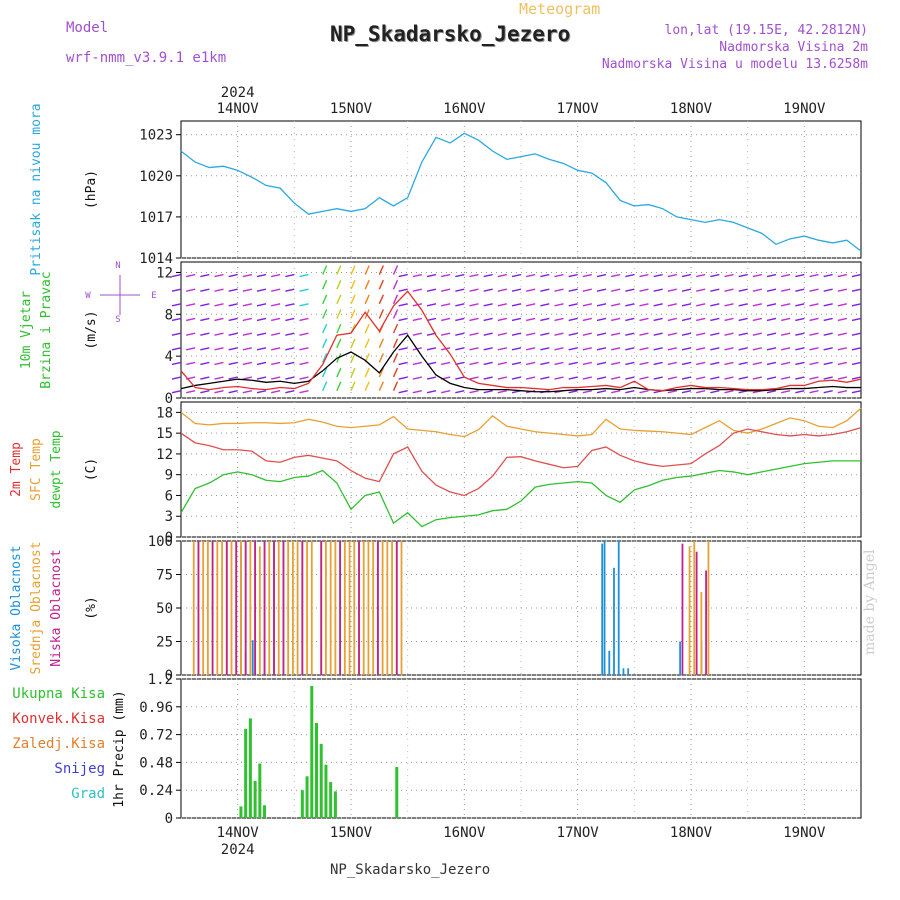 Image resolution: width=900 pixels, height=900 pixels. What do you see at coordinates (164, 455) in the screenshot?
I see `y-tick-label: 12` at bounding box center [164, 455].